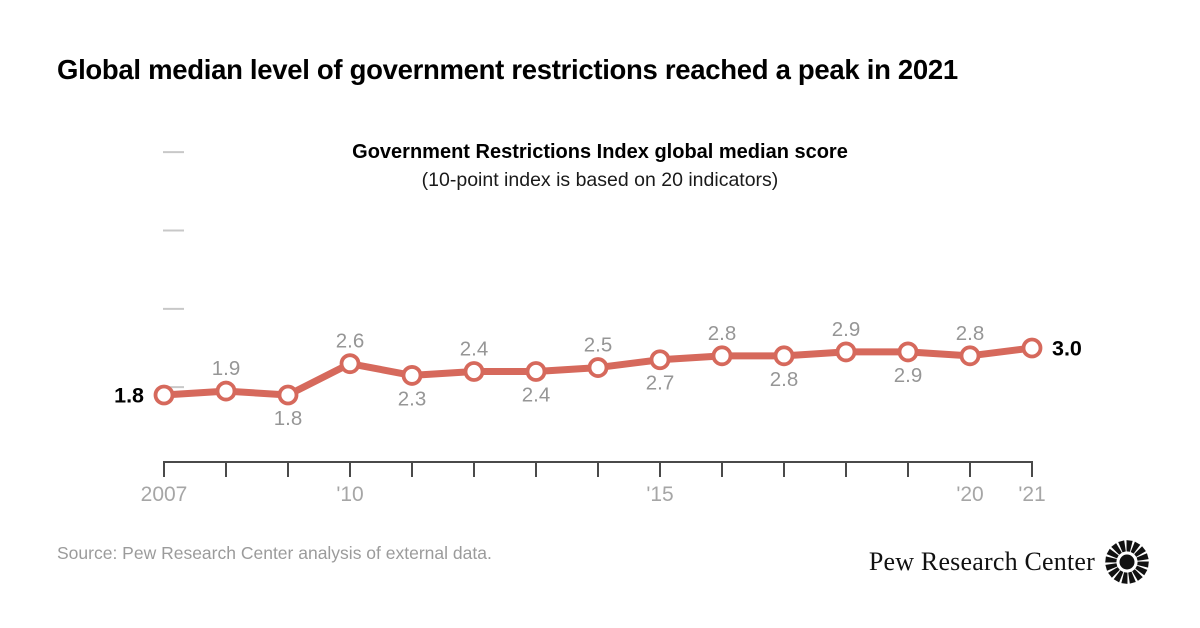  Describe the element at coordinates (981, 561) in the screenshot. I see `pew-logo-text: Pew Research Center` at that location.